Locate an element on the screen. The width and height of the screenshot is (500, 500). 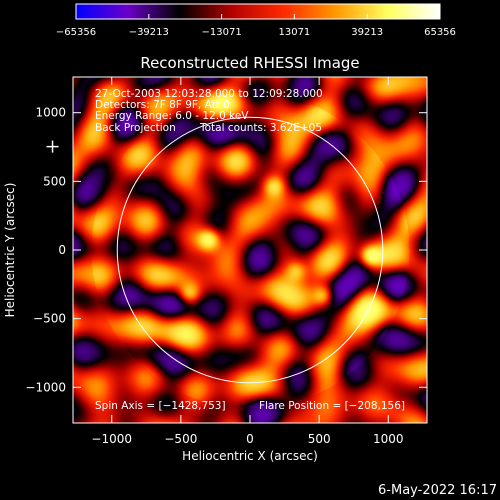
x-tick-label: 1000 is located at coordinates (388, 439).